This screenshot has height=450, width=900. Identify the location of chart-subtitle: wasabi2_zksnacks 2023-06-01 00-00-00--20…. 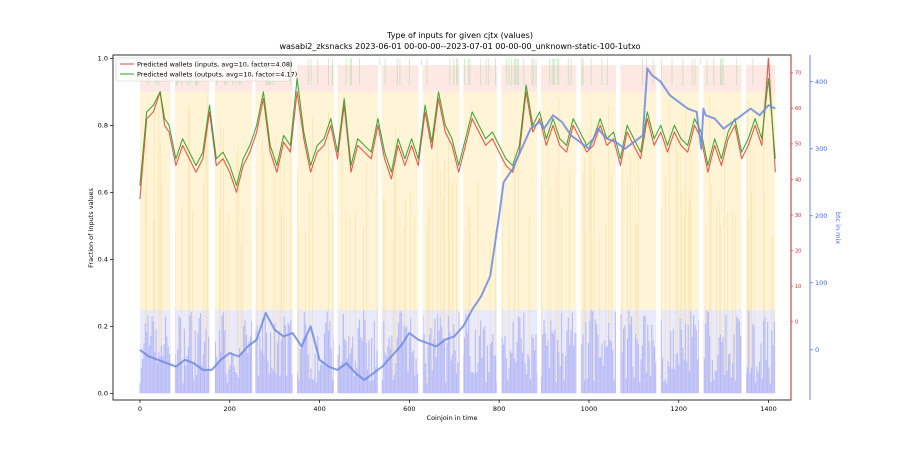
(459, 46).